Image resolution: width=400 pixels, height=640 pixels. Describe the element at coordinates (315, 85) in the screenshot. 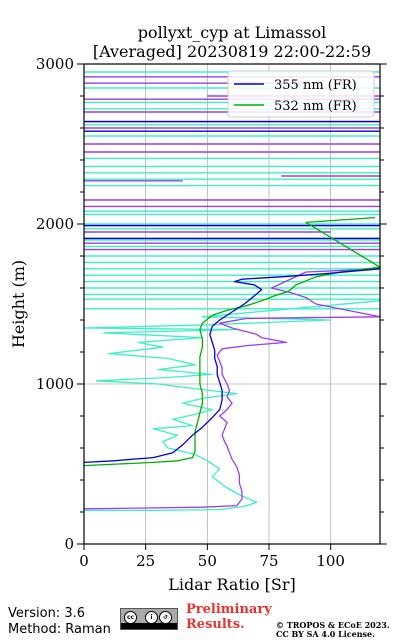

I see `legend-label: 355 nm (FR)` at that location.